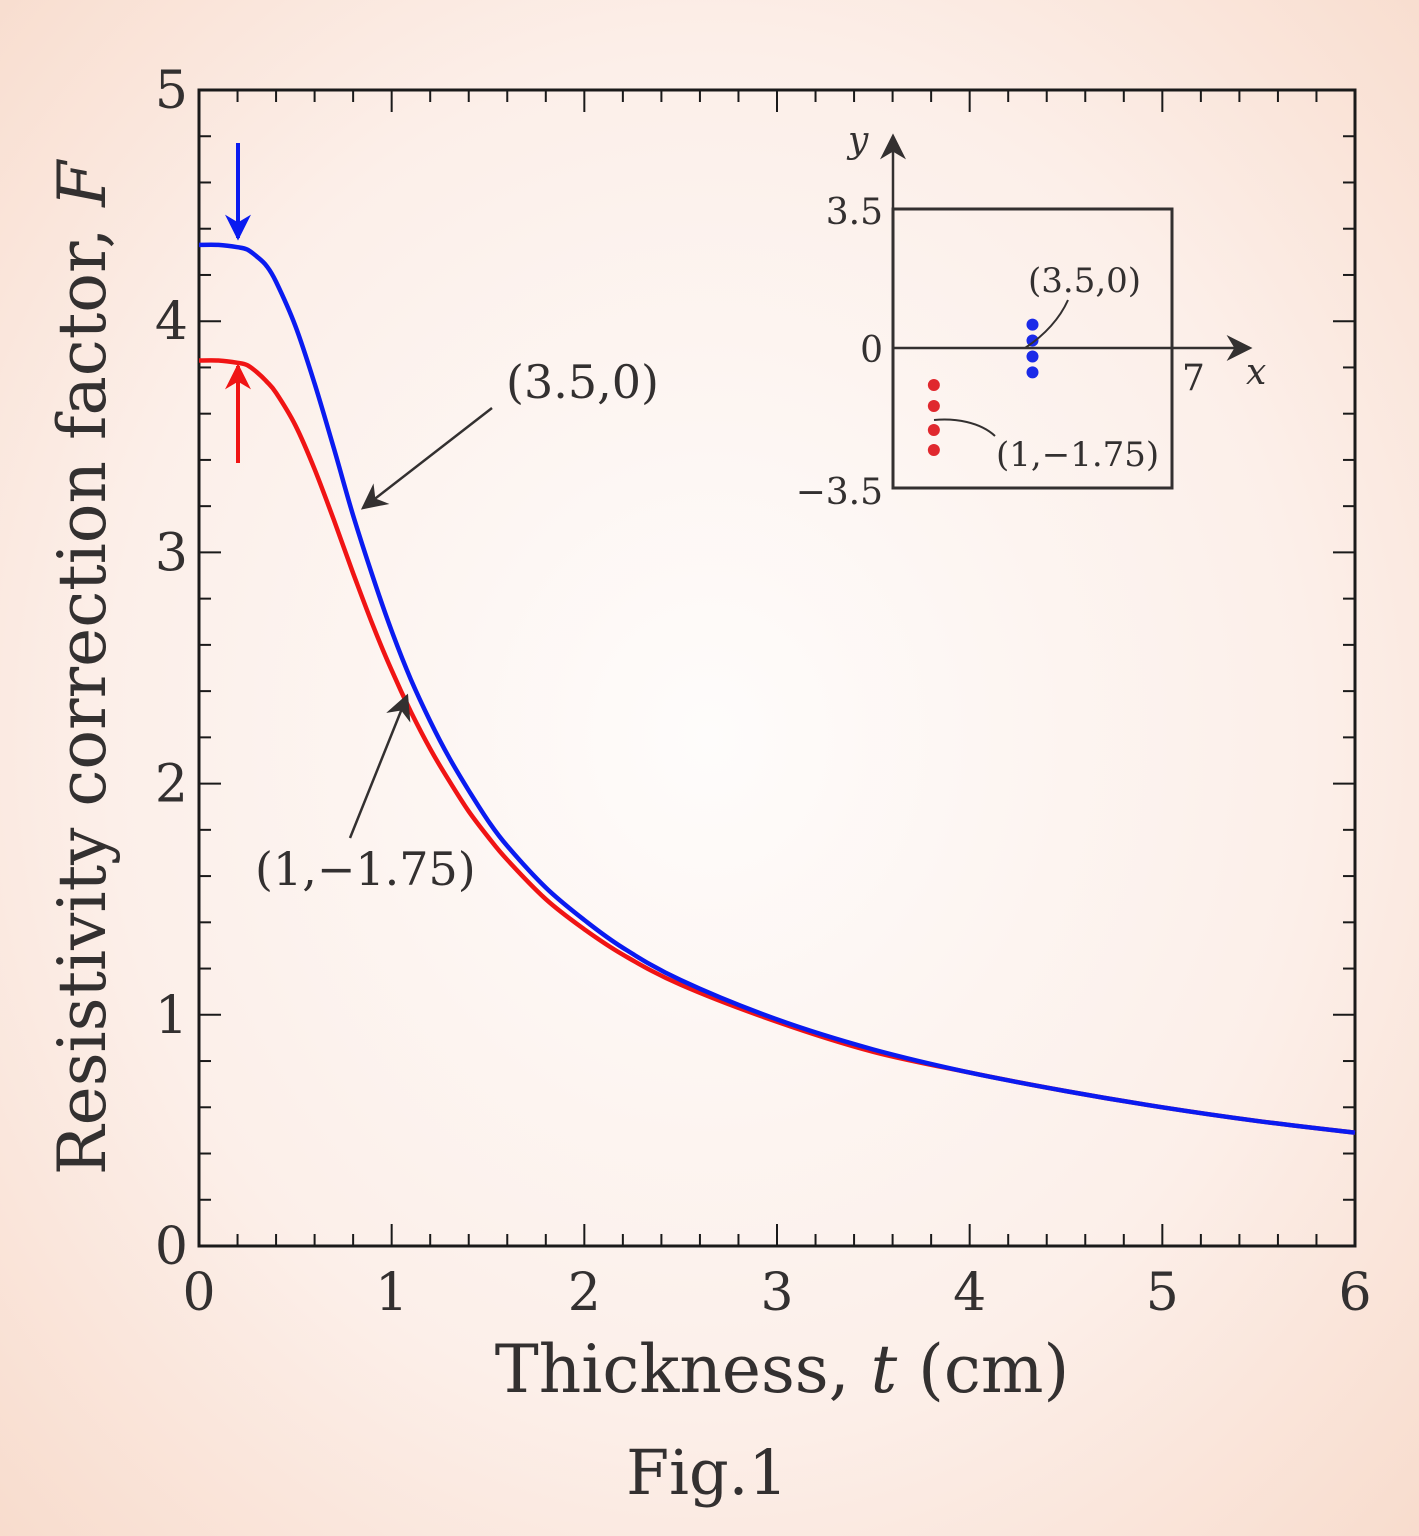  Describe the element at coordinates (854, 212) in the screenshot. I see `inset-tick-y-top: 3.5` at that location.